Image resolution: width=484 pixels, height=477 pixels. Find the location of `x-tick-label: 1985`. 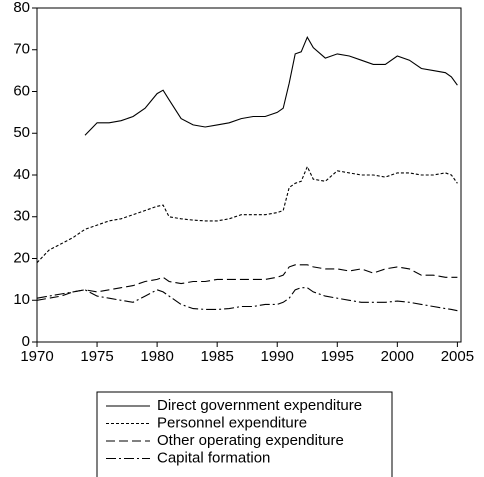

x-tick-label: 1985 is located at coordinates (216, 356).